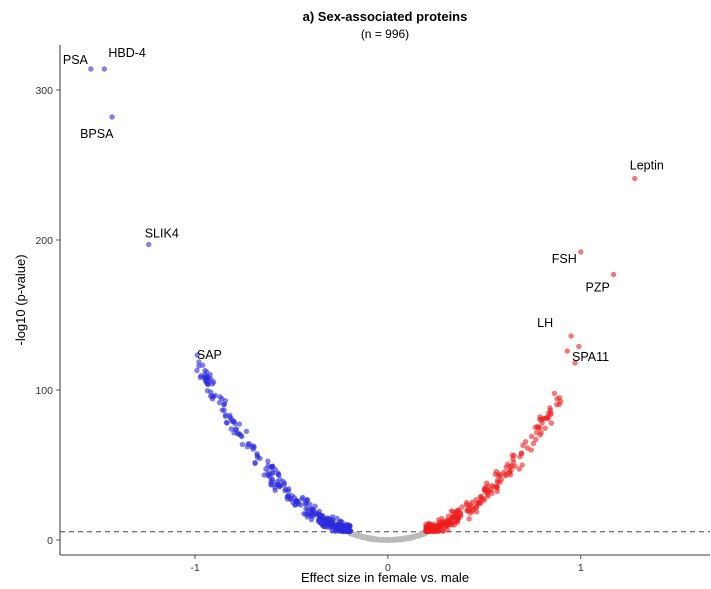 Image resolution: width=711 pixels, height=589 pixels. What do you see at coordinates (194, 568) in the screenshot?
I see `x-tick-label: -1` at bounding box center [194, 568].